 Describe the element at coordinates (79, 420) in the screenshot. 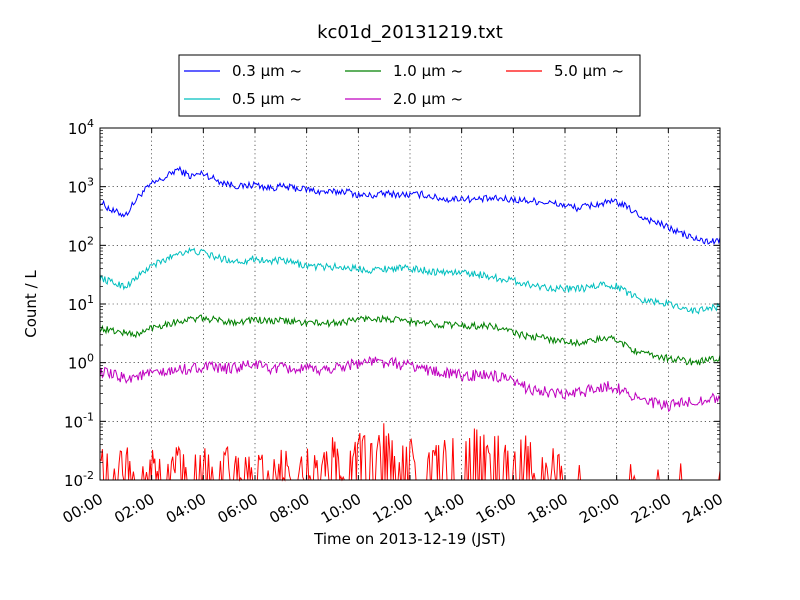

I see `y-tick-label: 10⁻¹` at that location.